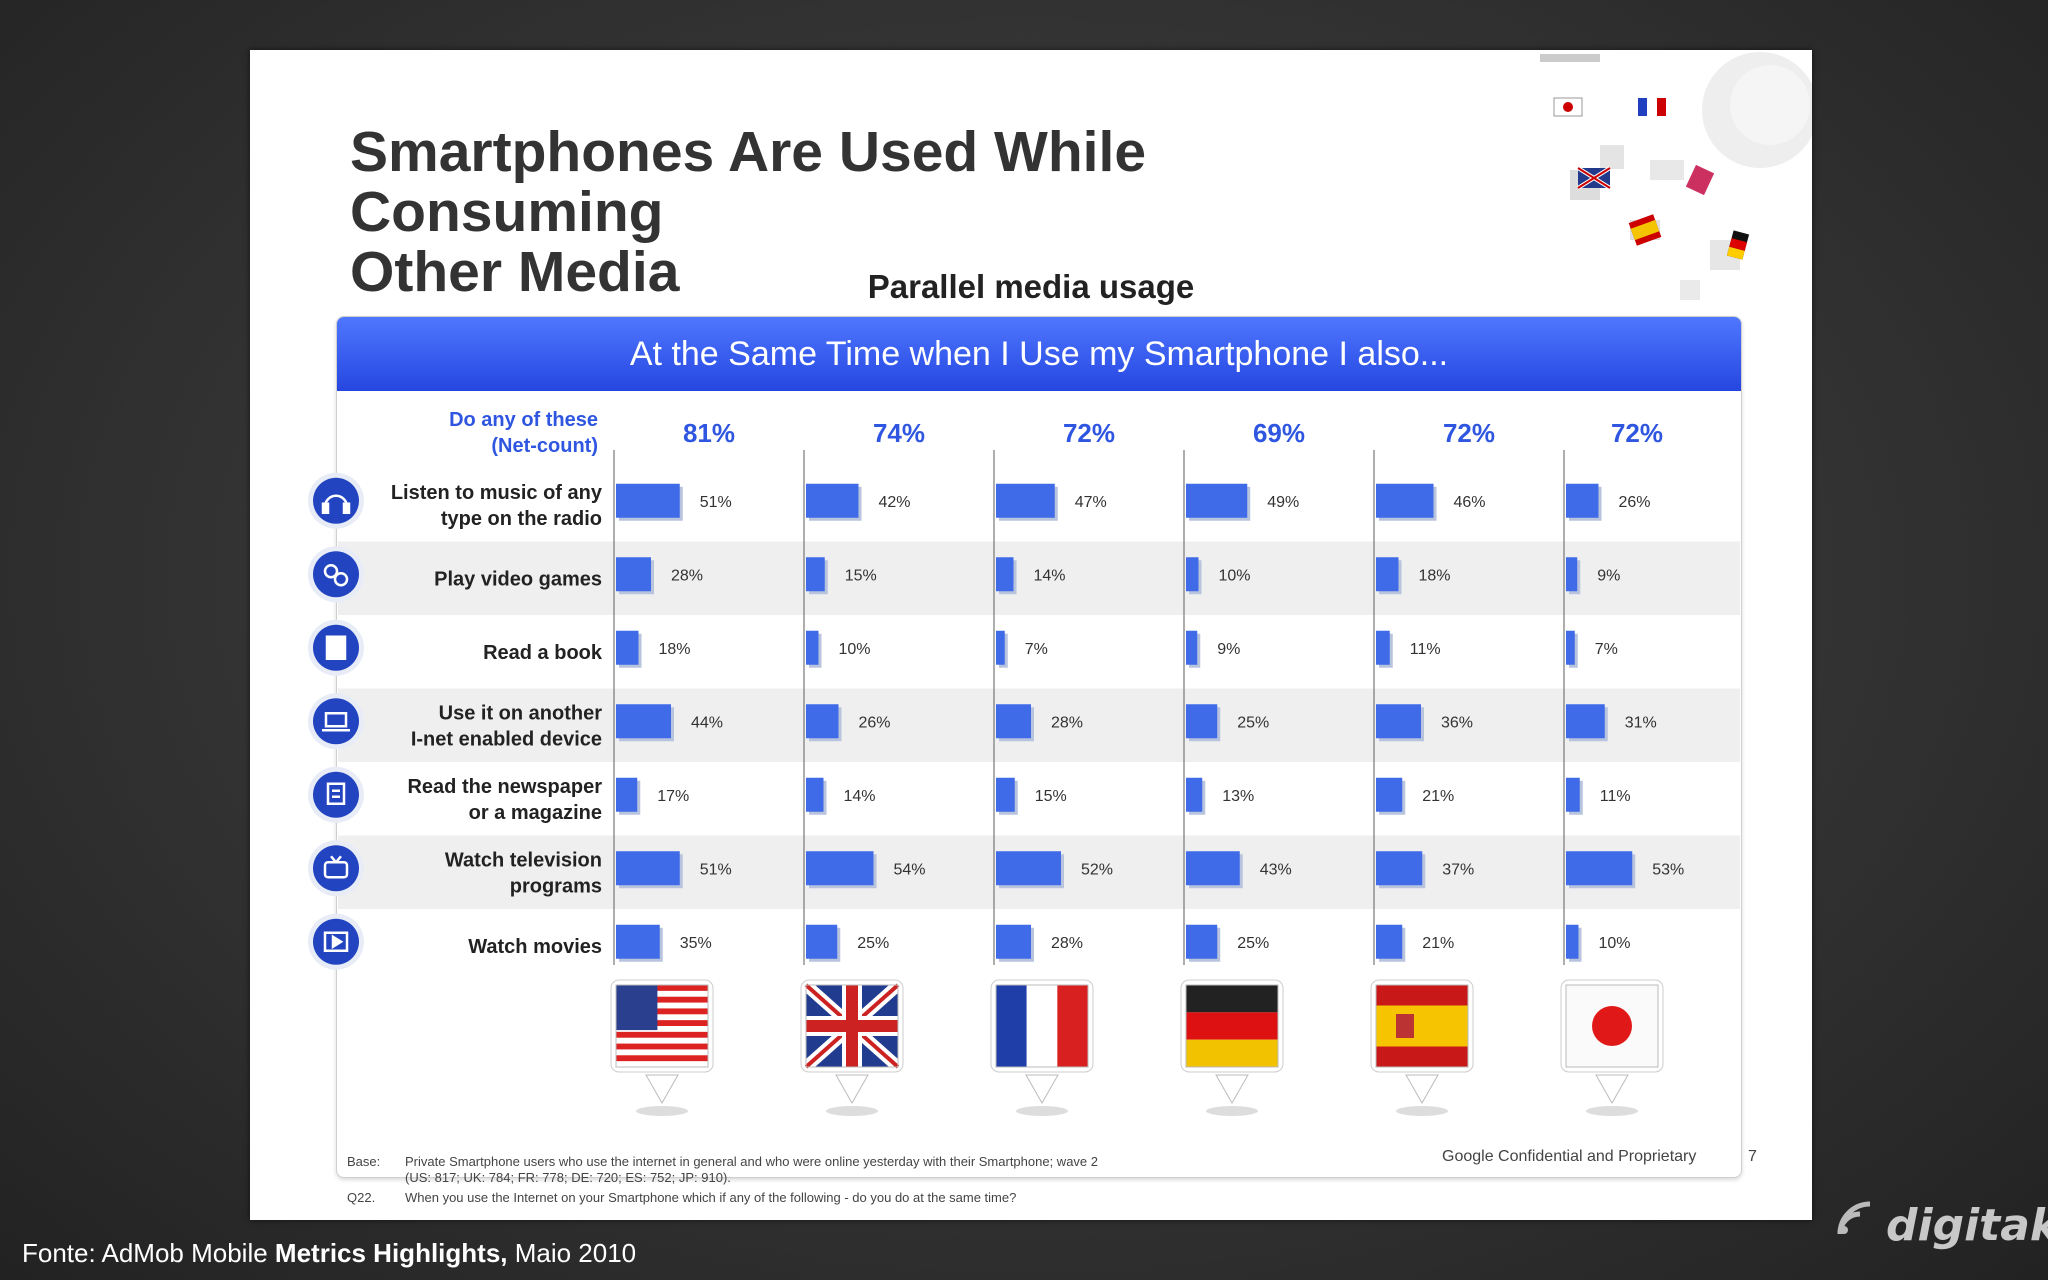 The image size is (2048, 1280). Describe the element at coordinates (336, 575) in the screenshot. I see `gamepad-icon-glyph` at that location.